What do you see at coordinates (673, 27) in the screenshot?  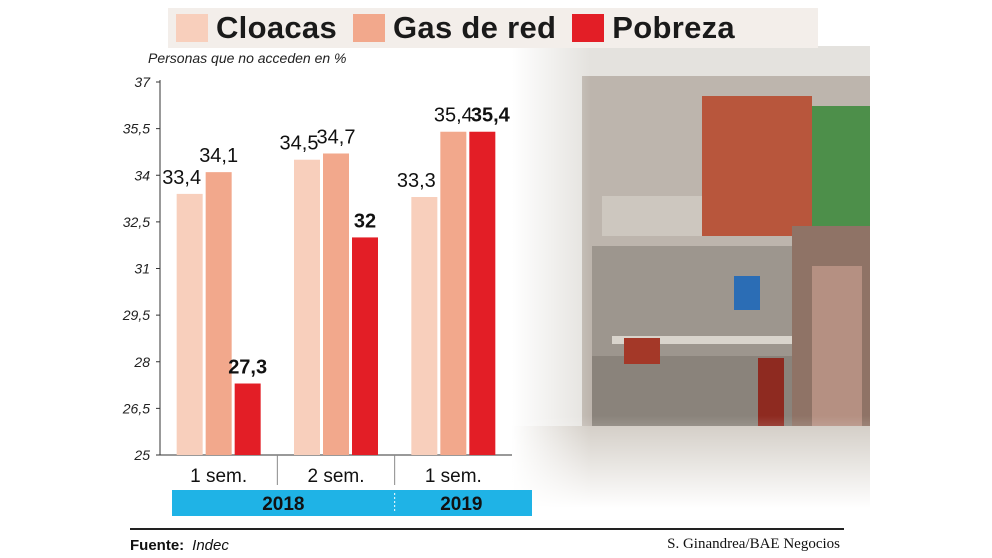 I see `legend-label: Pobreza` at bounding box center [673, 27].